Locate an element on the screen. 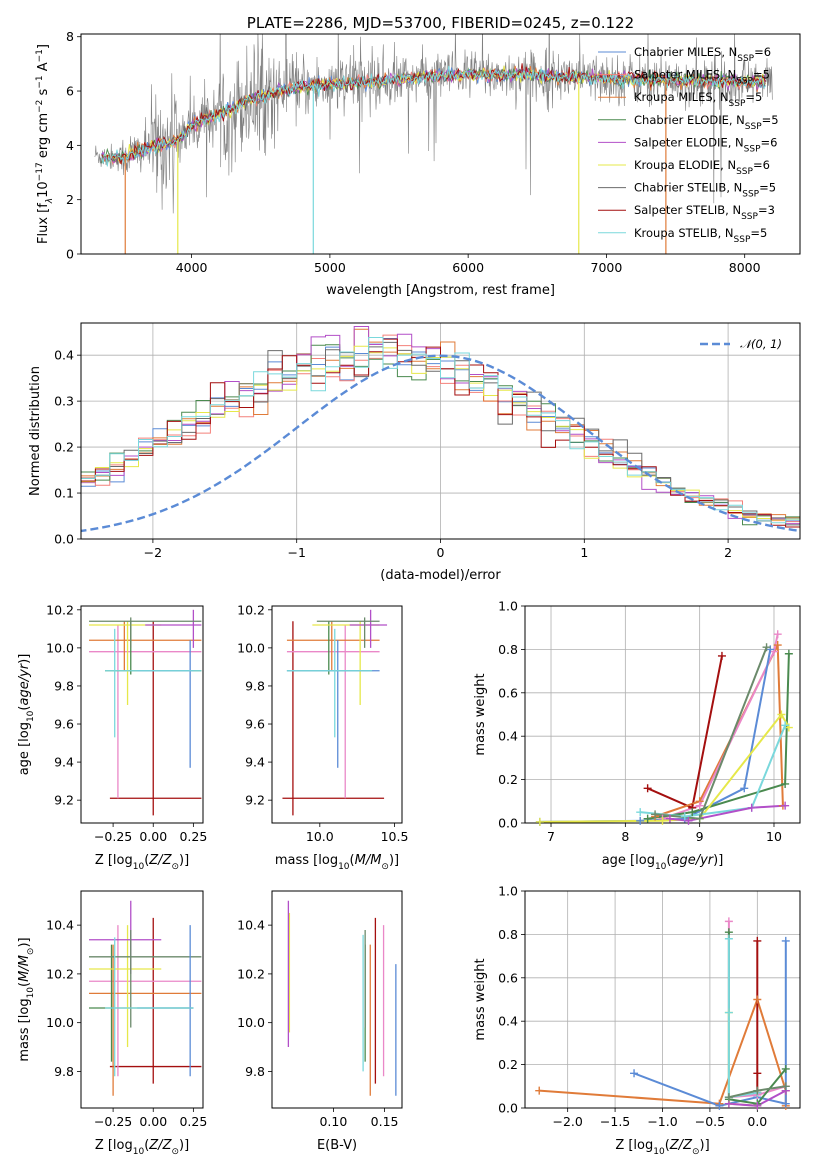 Image resolution: width=819 pixels, height=1170 pixels. mass-vs-metallicity-panel-xtick-label-0: −0.25 is located at coordinates (113, 1121).